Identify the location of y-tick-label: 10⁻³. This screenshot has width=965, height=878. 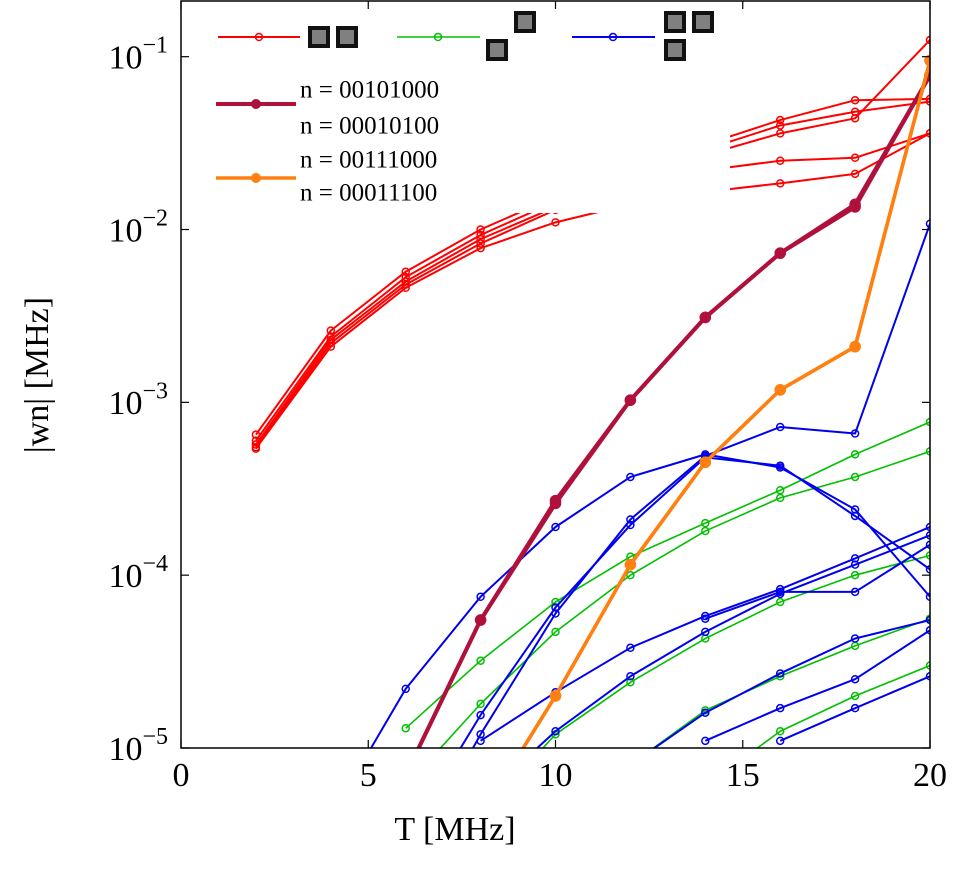
(138, 400).